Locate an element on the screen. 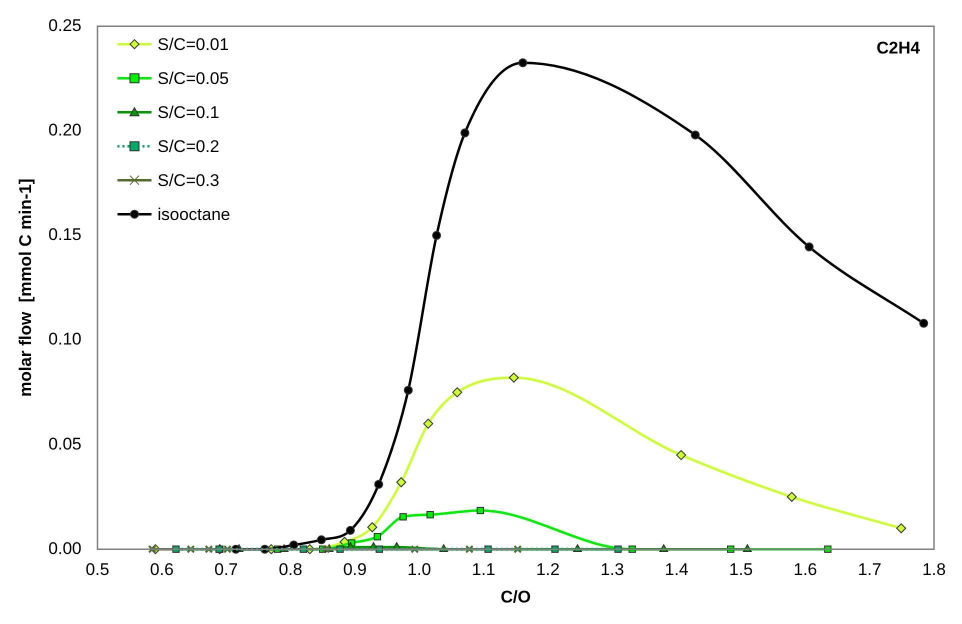 The image size is (962, 624). x-tick-label: 0.6 is located at coordinates (162, 570).